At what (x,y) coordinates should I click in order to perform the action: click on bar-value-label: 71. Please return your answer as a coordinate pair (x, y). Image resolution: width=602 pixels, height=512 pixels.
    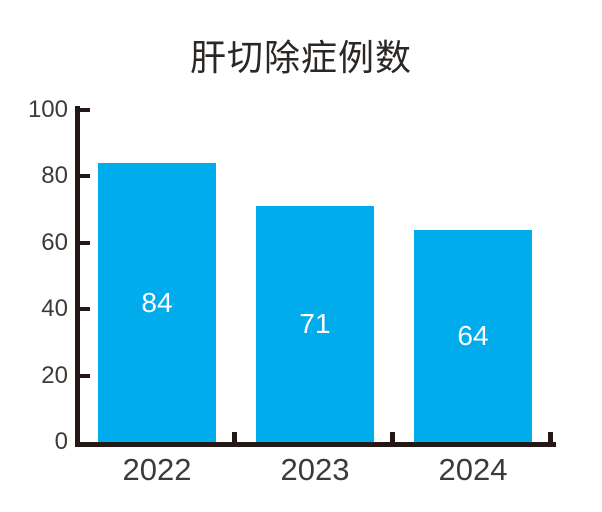
    Looking at the image, I should click on (315, 324).